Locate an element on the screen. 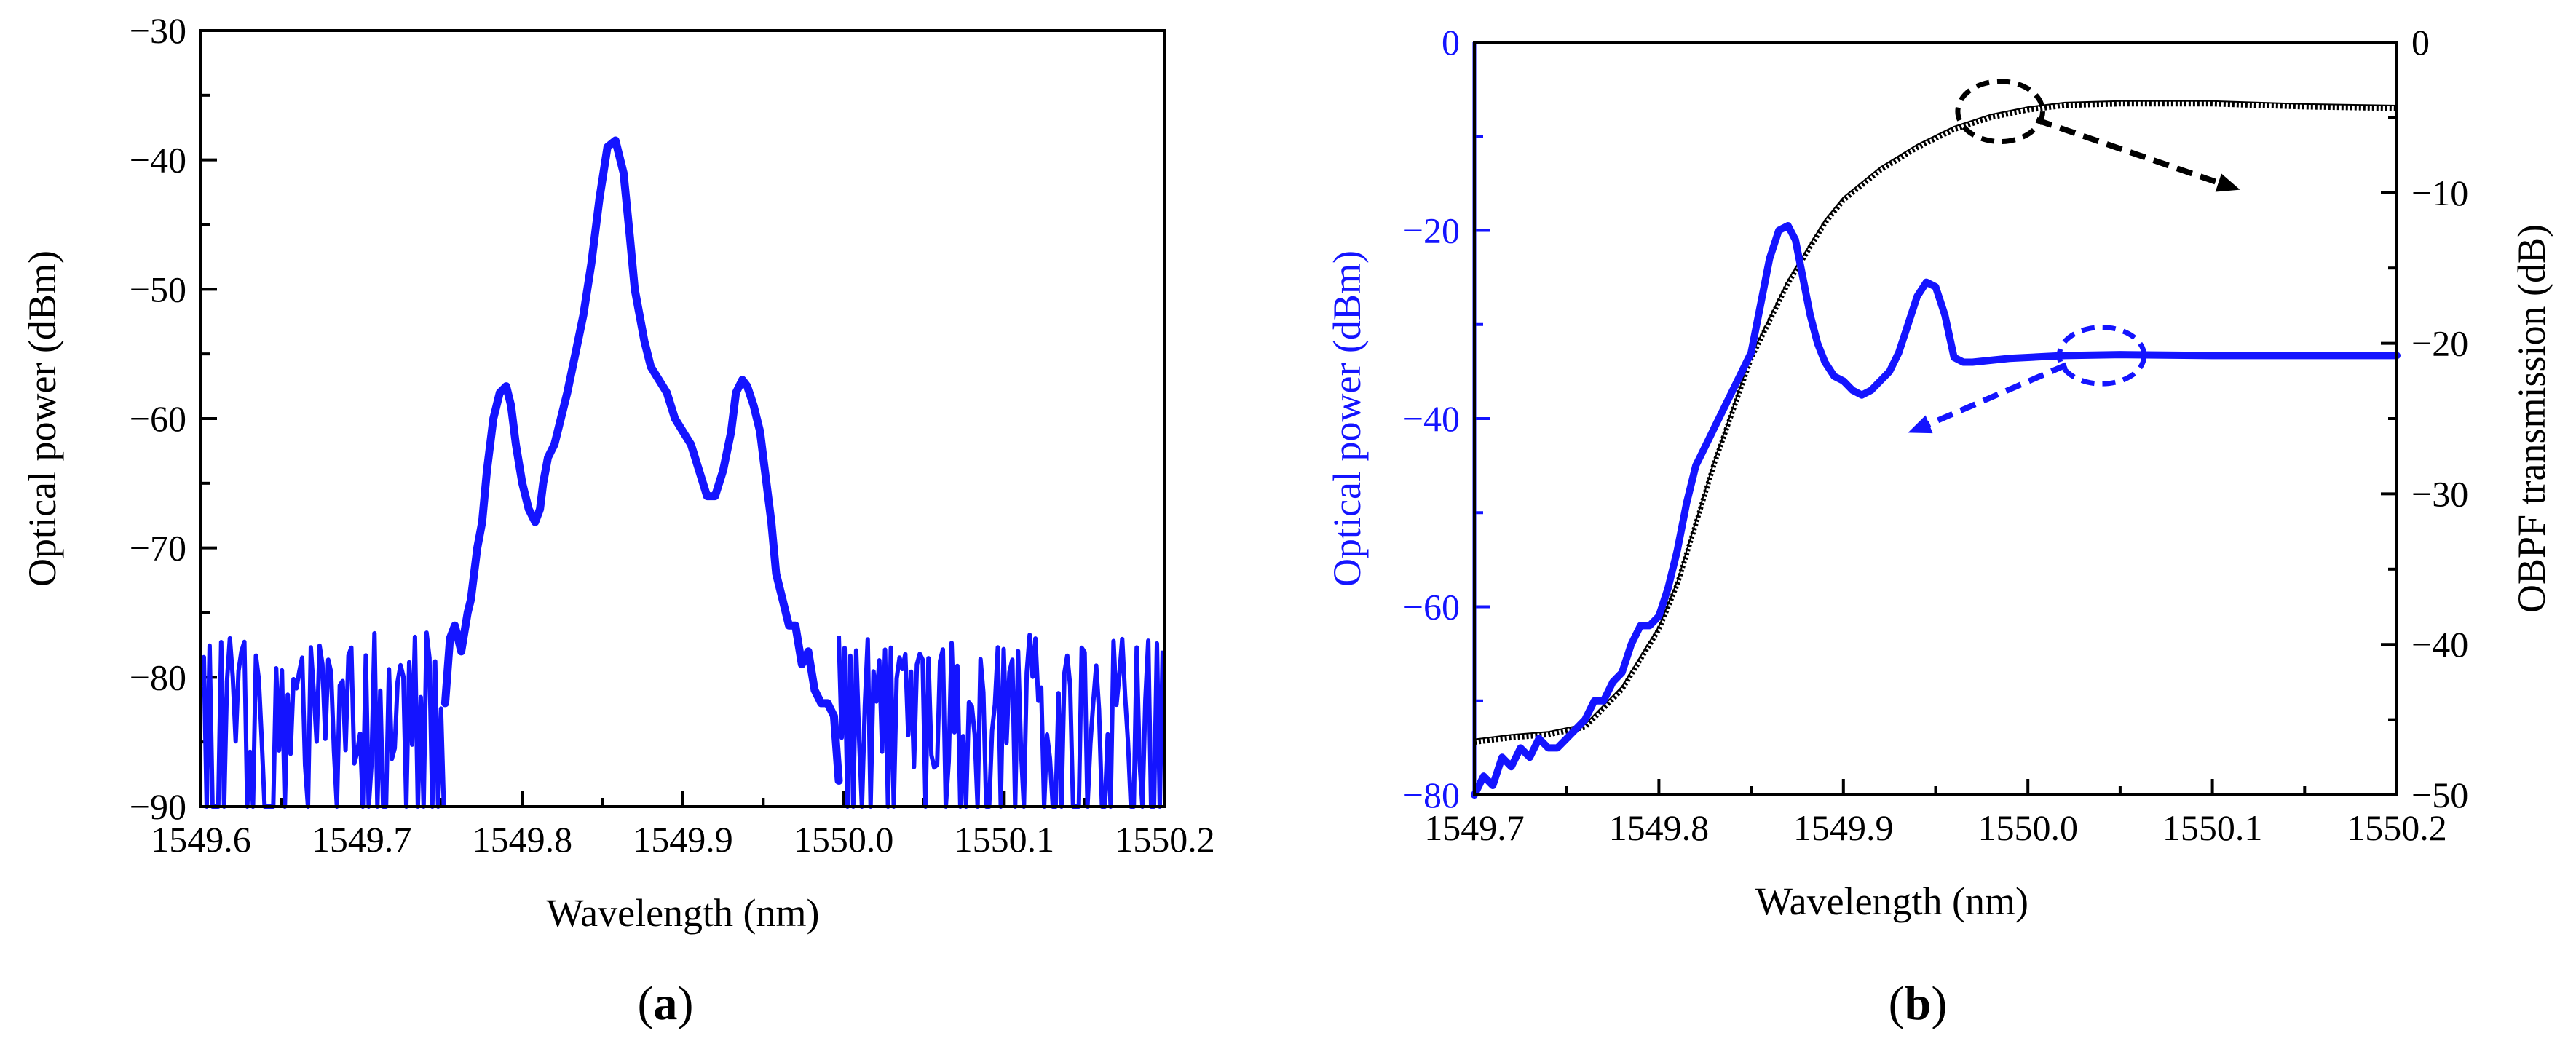 Image resolution: width=2576 pixels, height=1041 pixels. panel-b-y2-tick-label: 0 is located at coordinates (2420, 42).